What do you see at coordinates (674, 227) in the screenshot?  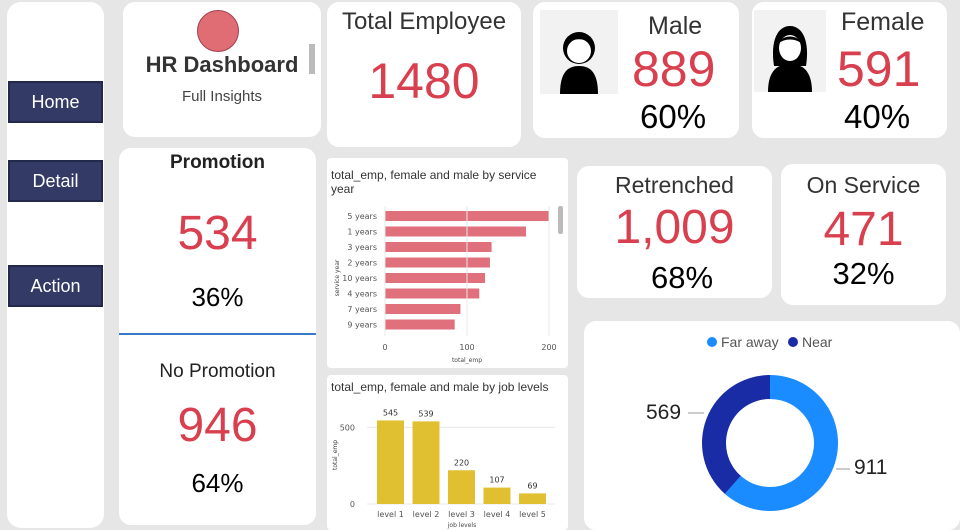 I see `retrenched-value: 1,009` at bounding box center [674, 227].